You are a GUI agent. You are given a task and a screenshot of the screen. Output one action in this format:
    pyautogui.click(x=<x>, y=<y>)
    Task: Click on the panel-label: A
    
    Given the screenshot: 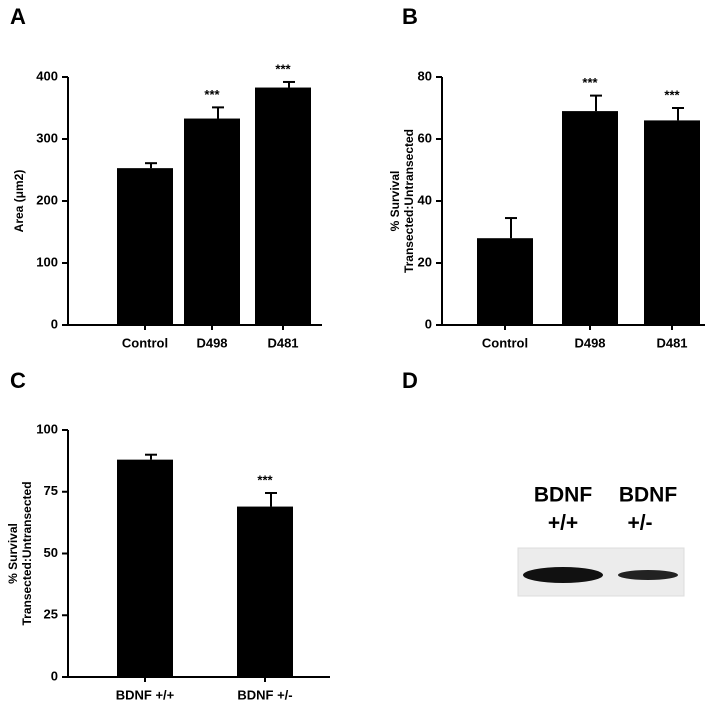 What is the action you would take?
    pyautogui.click(x=18, y=16)
    